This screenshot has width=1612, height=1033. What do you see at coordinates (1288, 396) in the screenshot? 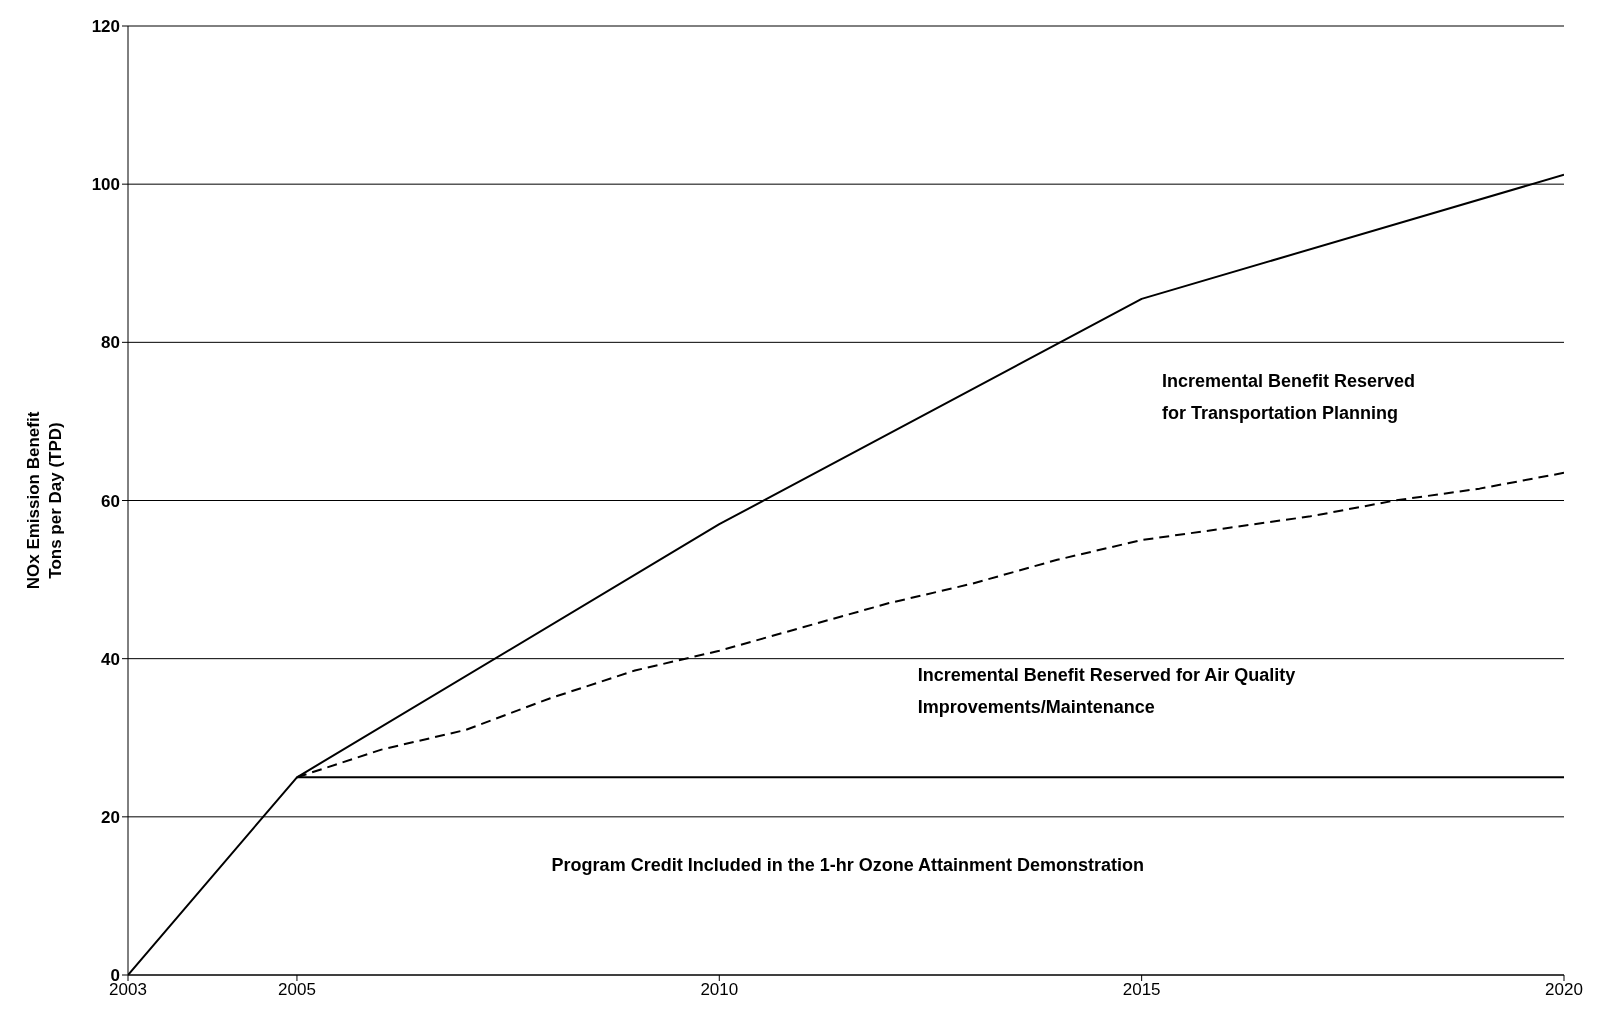
I see `annotation: Incremental Benefit Reserved for Transportation Planning` at bounding box center [1288, 396].